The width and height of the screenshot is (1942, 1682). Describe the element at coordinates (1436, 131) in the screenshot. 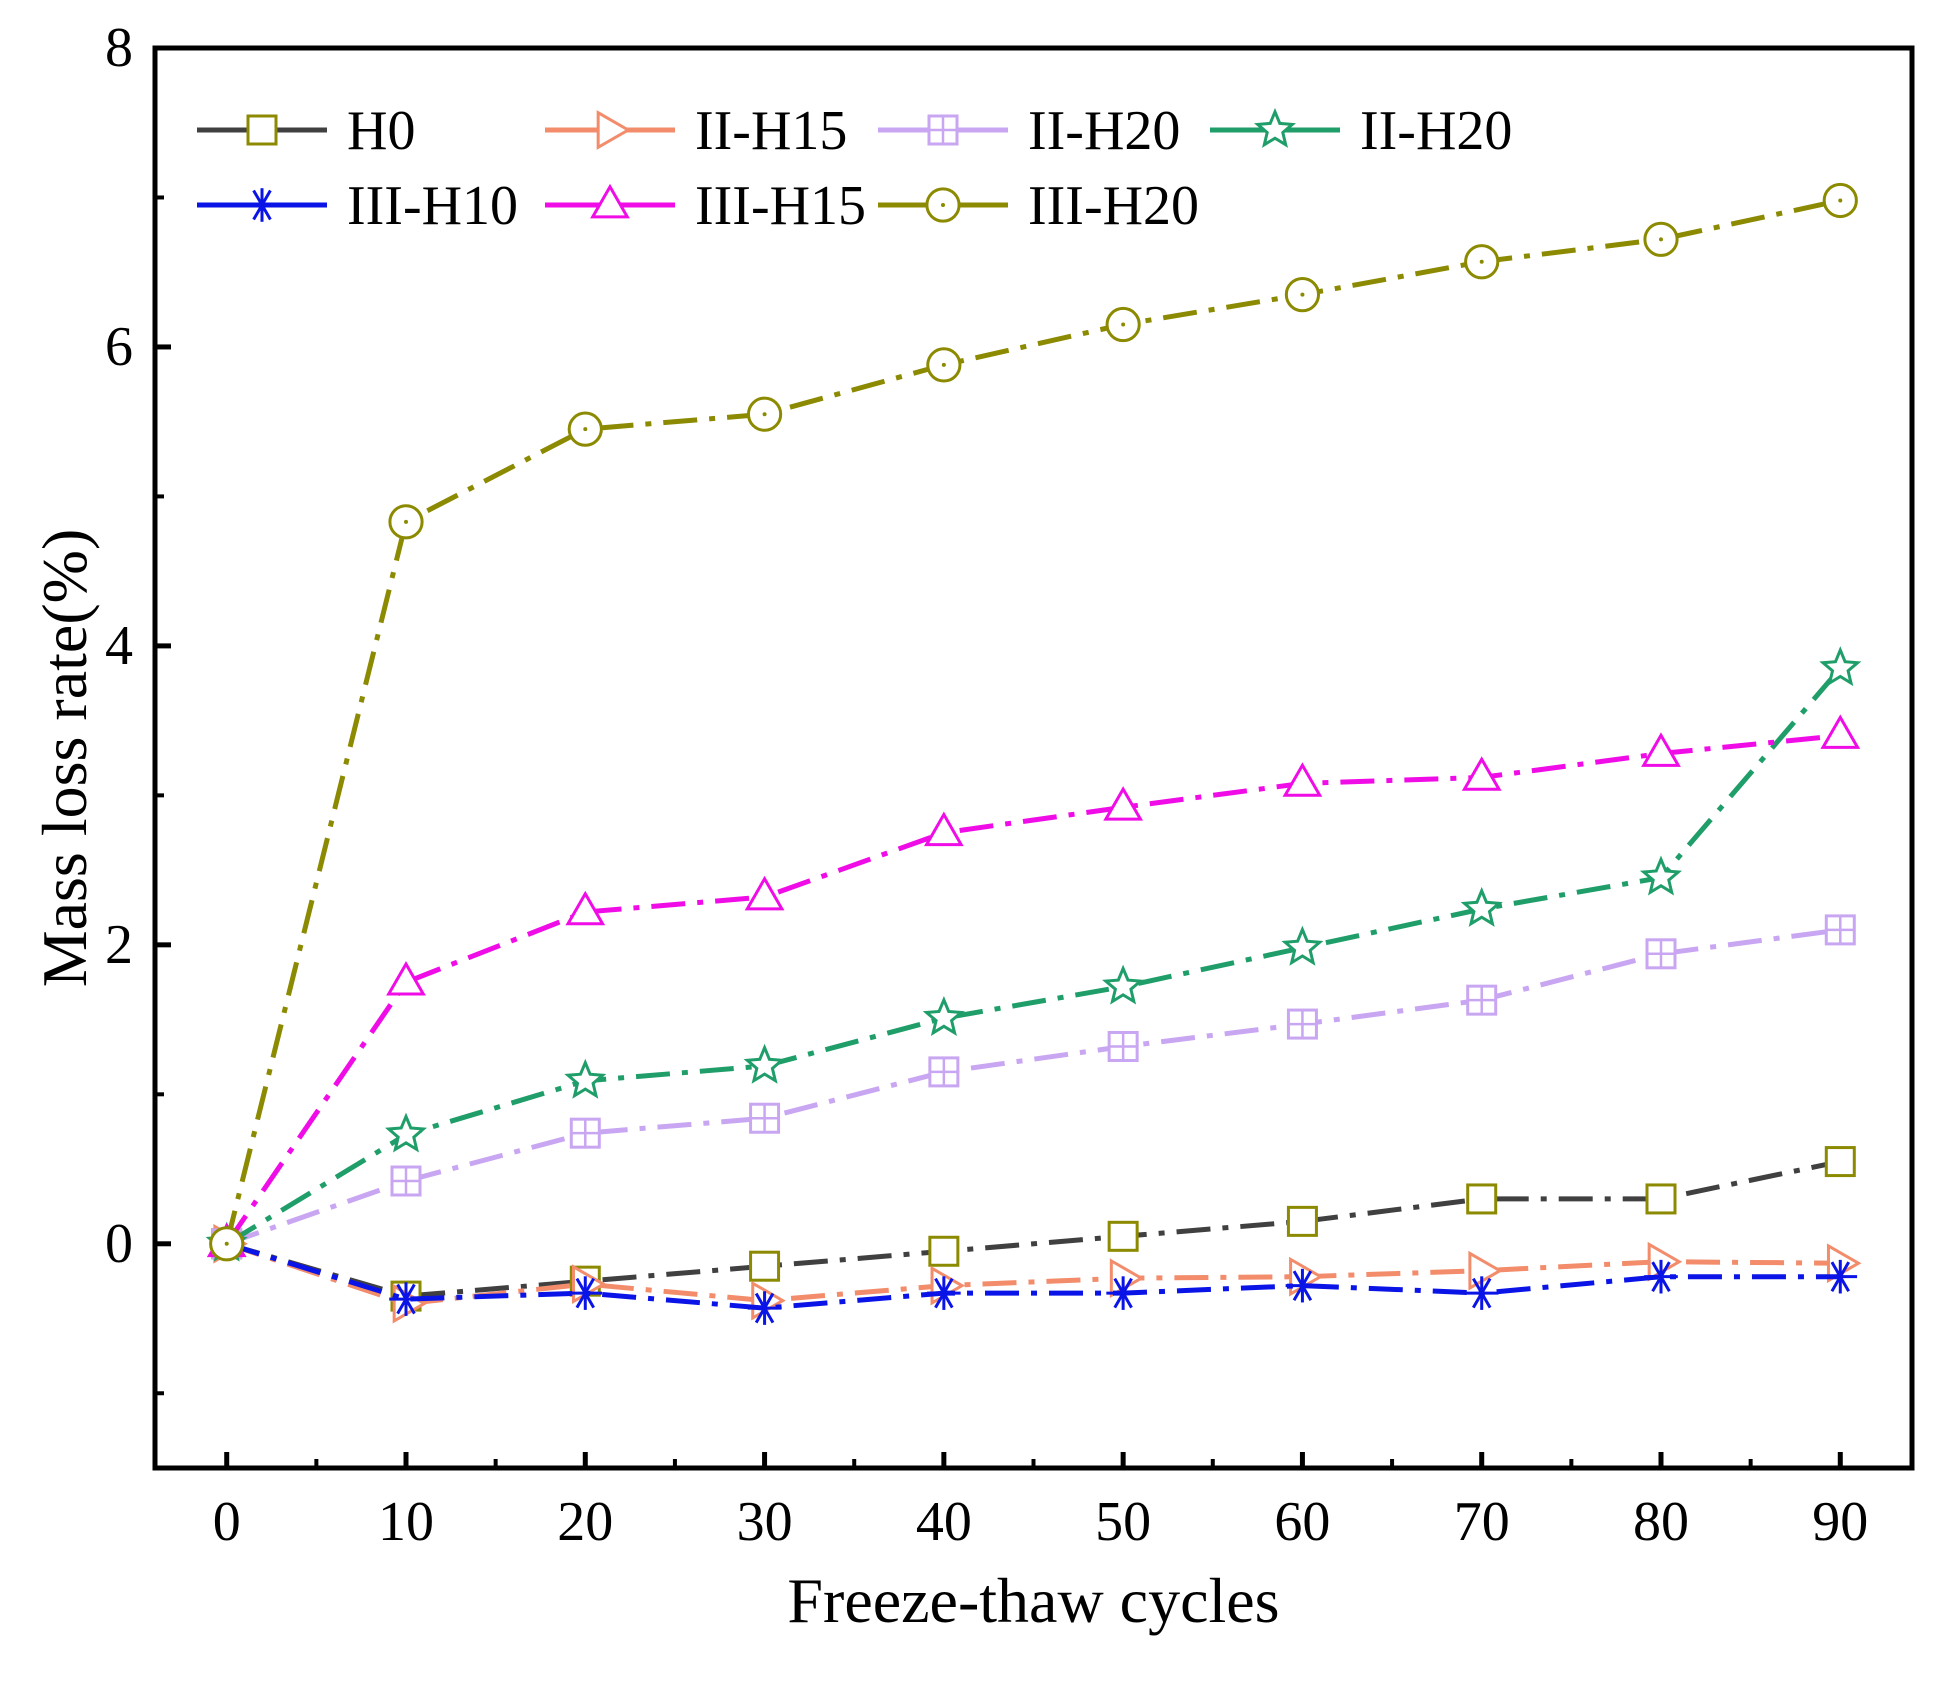

I see `legend-label: II-H20` at that location.